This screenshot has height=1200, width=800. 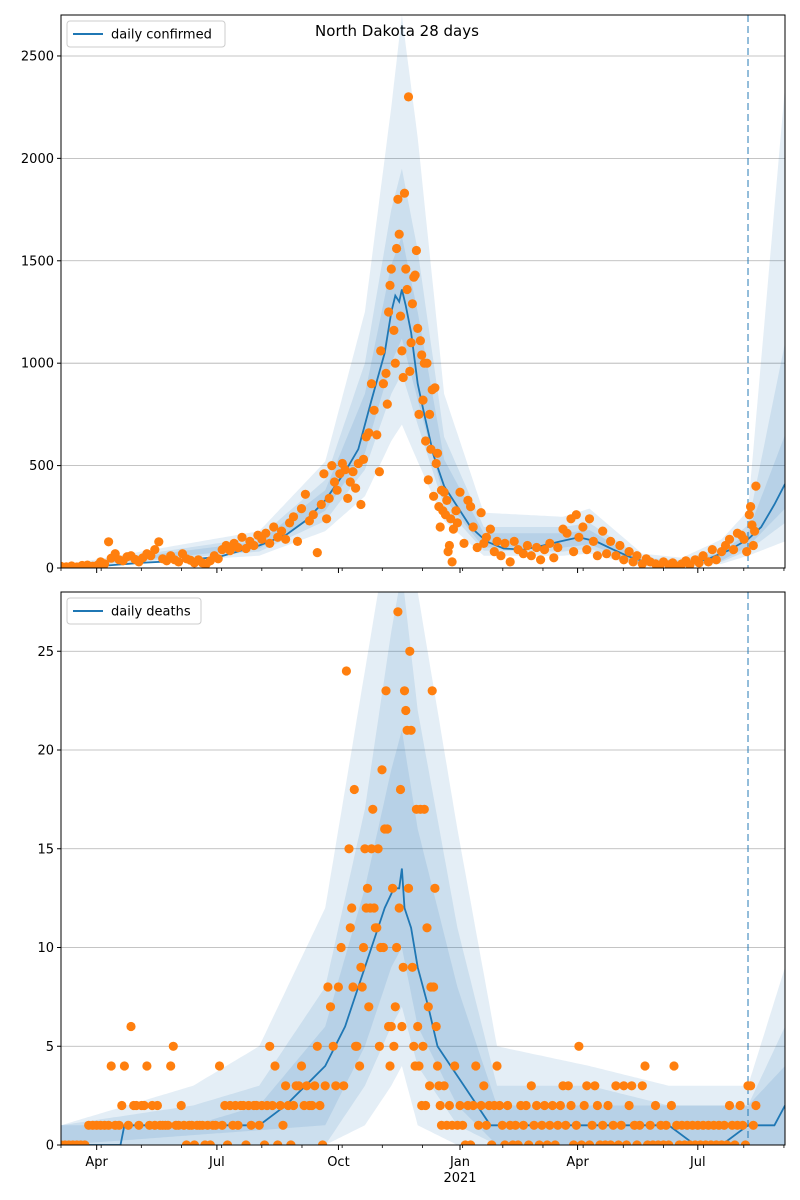 I want to click on y-tick-label: 5, so click(x=50, y=1047).